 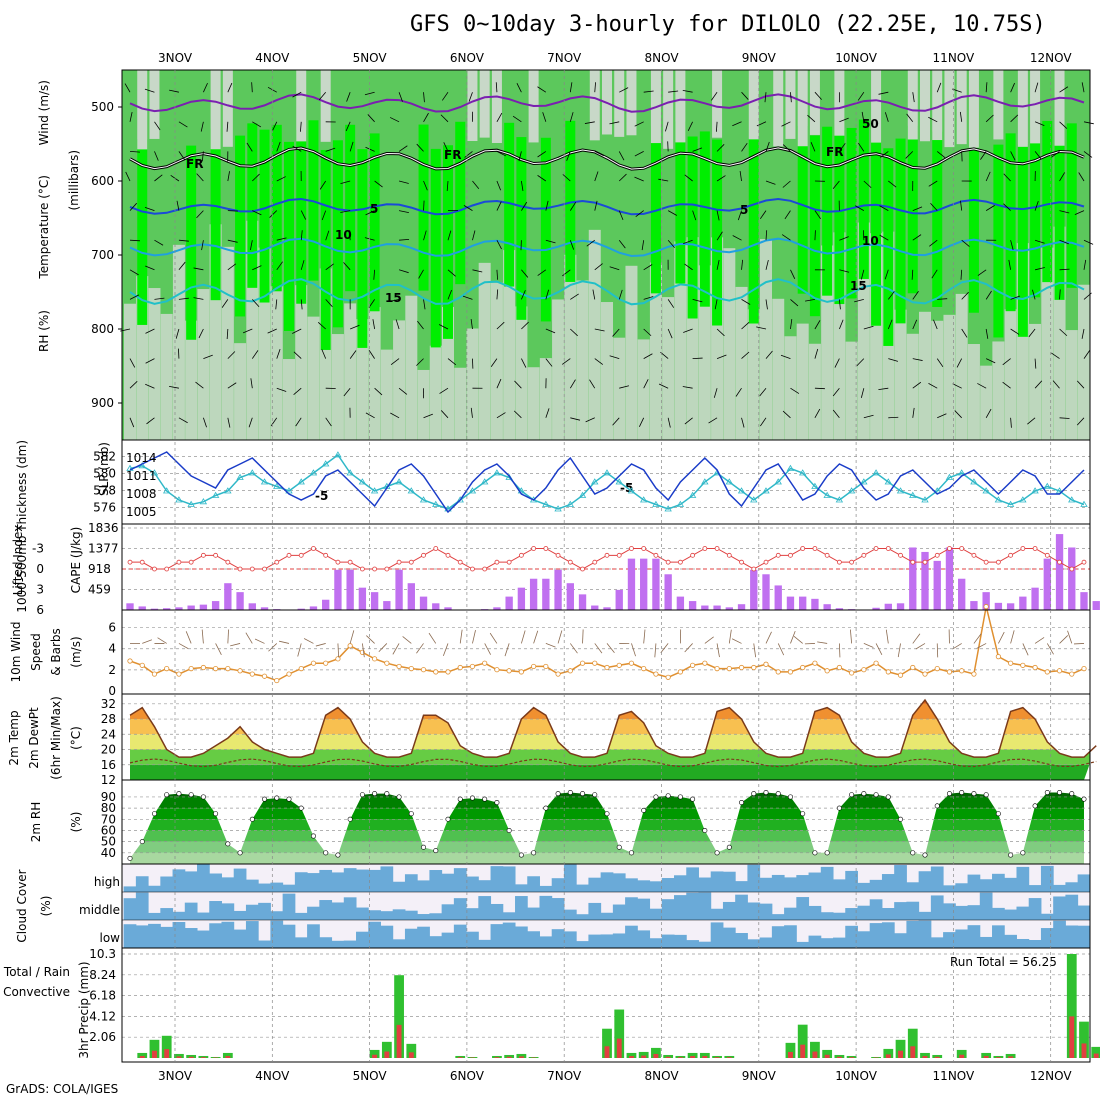 What do you see at coordinates (102, 107) in the screenshot?
I see `pressure-tick: 500` at bounding box center [102, 107].